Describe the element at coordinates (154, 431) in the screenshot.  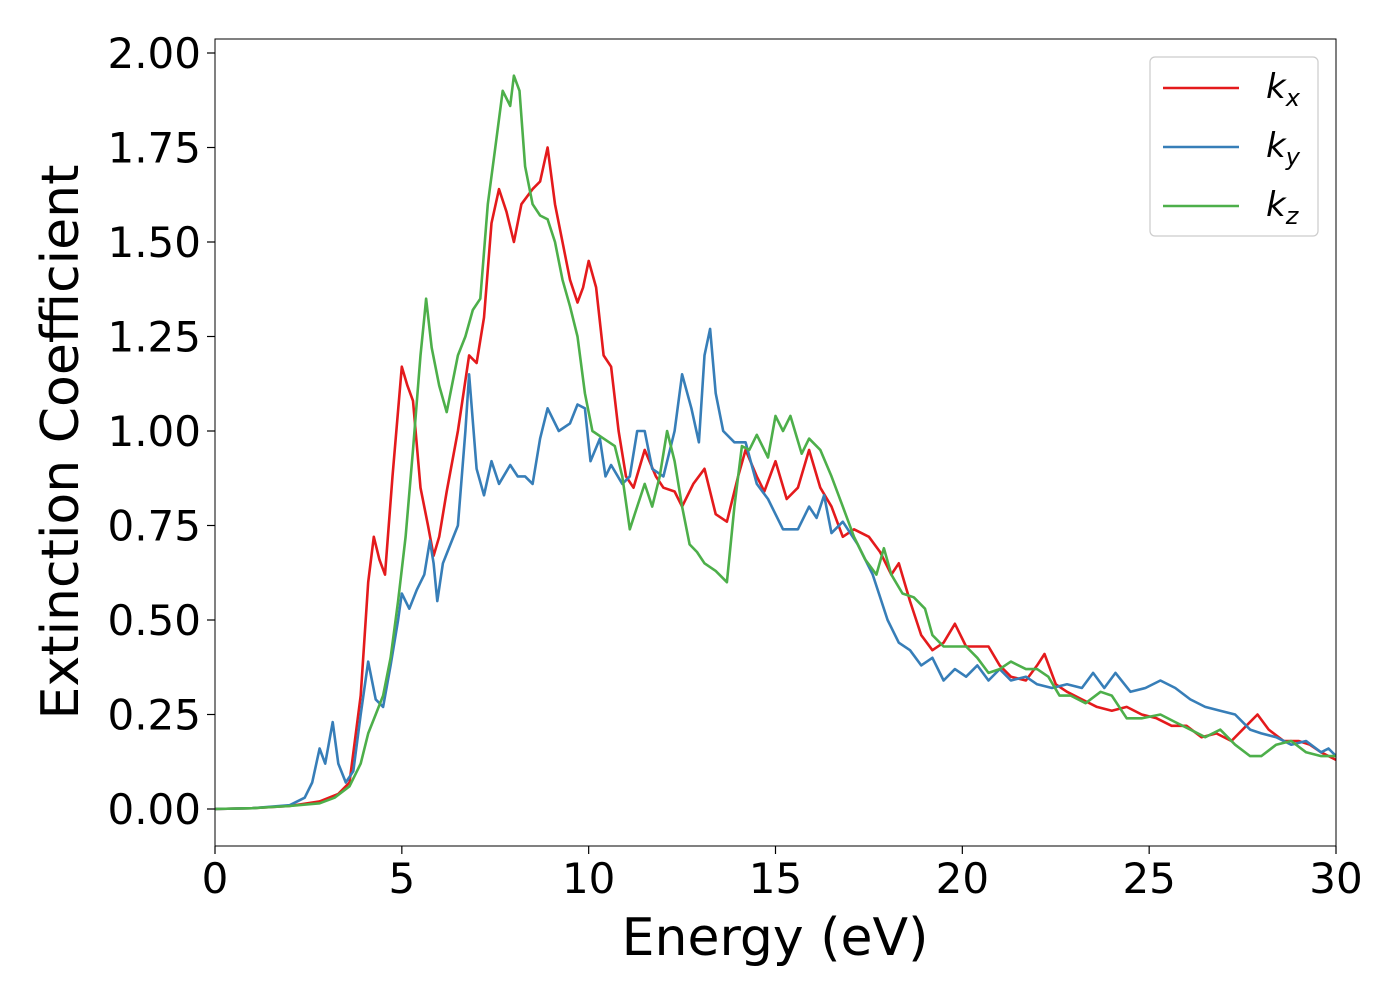
I see `y-tick-label: 1.00` at that location.